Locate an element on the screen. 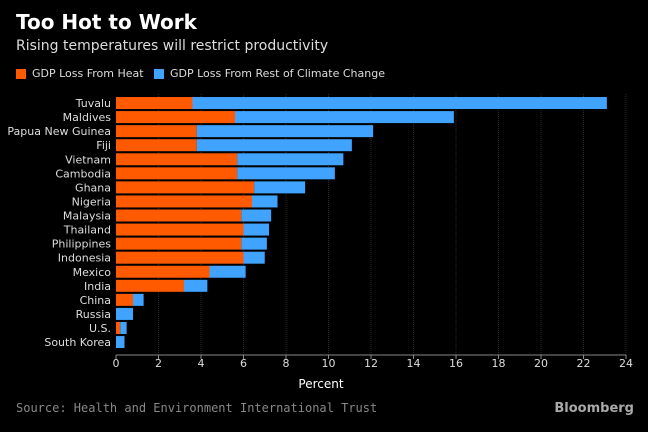 The width and height of the screenshot is (648, 432). category-label: Vietnam is located at coordinates (88, 159).